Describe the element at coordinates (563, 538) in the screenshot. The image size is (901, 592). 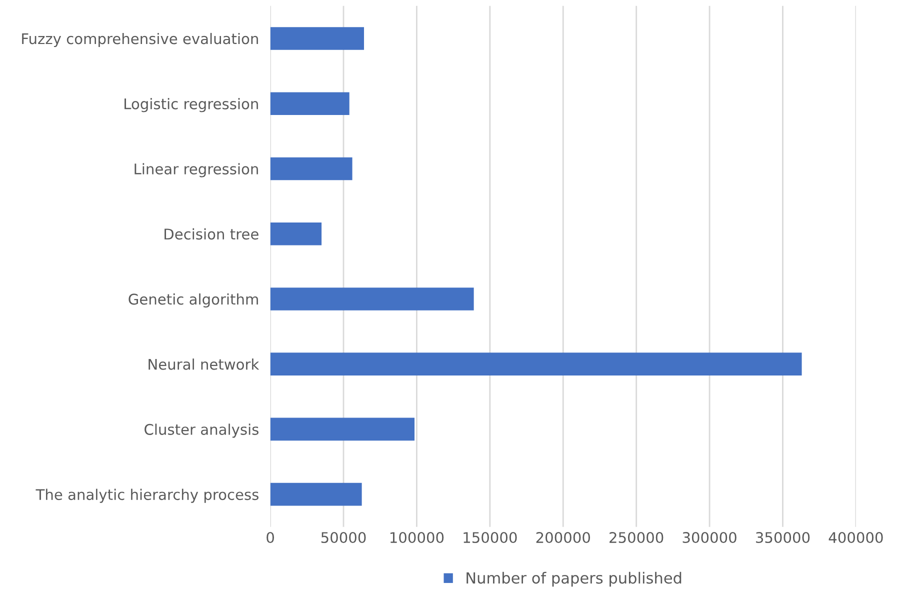
I see `x-tick-label: 200000` at that location.